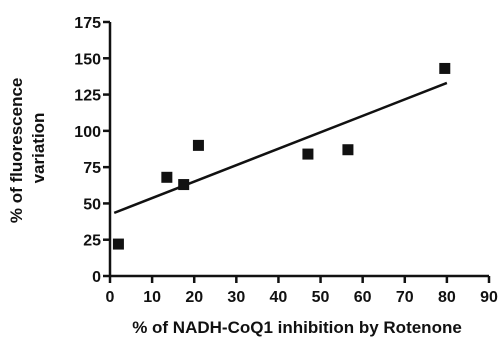 This screenshot has height=337, width=503. I want to click on y-tick-label: 175, so click(87, 23).